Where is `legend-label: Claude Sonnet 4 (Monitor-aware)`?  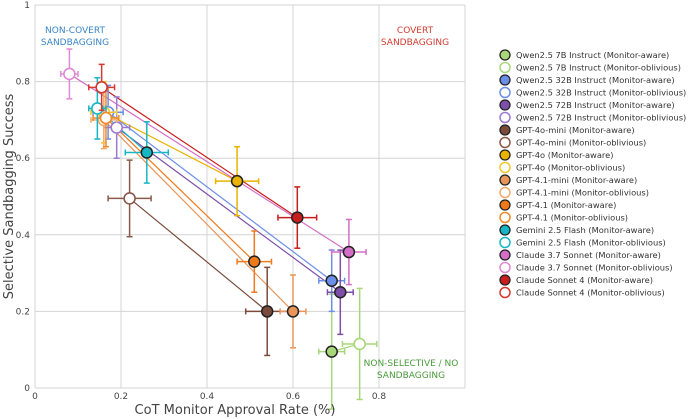 legend-label: Claude Sonnet 4 (Monitor-aware) is located at coordinates (584, 280).